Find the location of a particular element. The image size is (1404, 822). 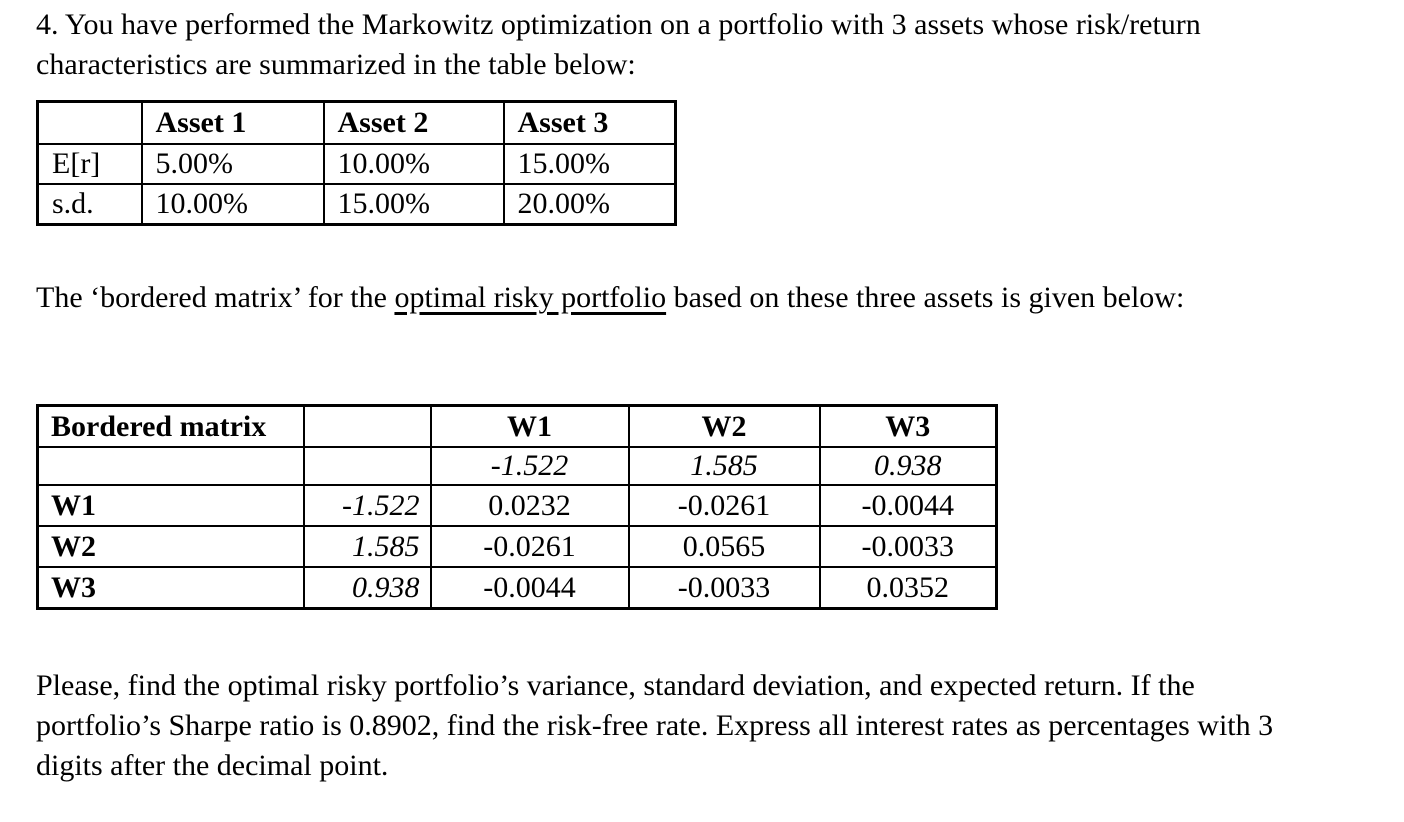

assets-header-row: Asset 1 Asset 2 Asset 3 is located at coordinates (356, 122).